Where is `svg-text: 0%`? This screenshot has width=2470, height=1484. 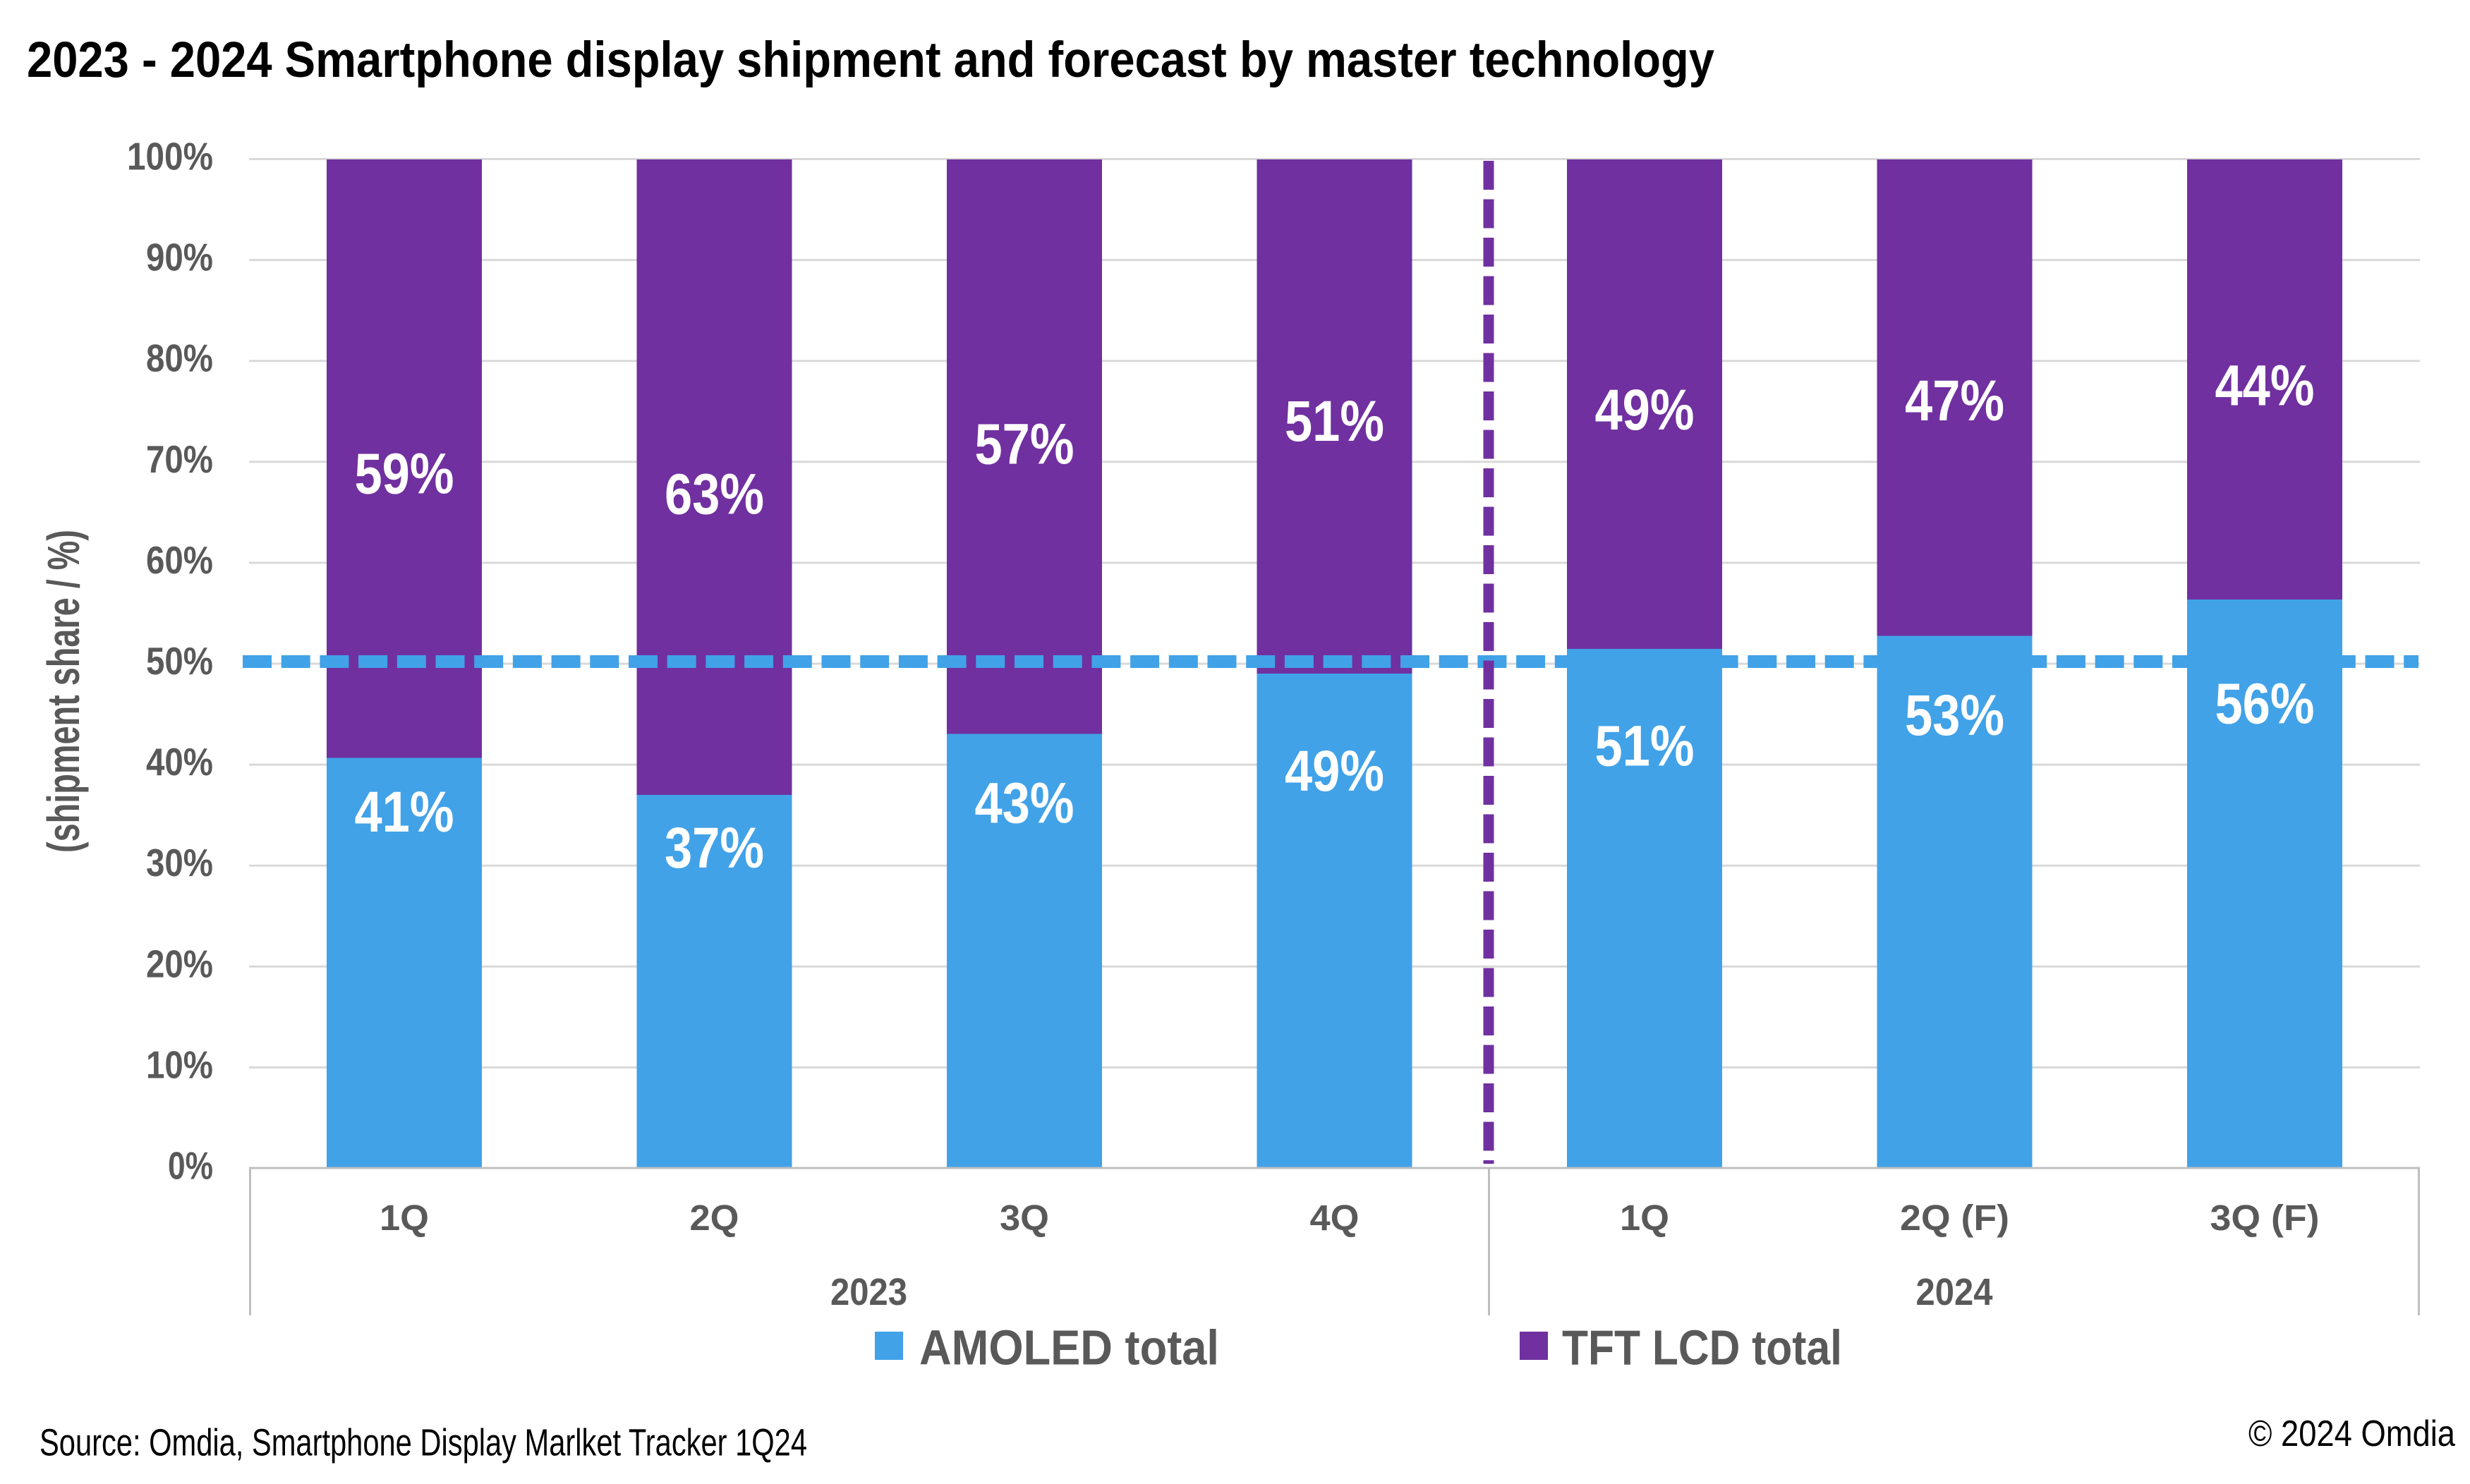
svg-text: 0% is located at coordinates (190, 1166).